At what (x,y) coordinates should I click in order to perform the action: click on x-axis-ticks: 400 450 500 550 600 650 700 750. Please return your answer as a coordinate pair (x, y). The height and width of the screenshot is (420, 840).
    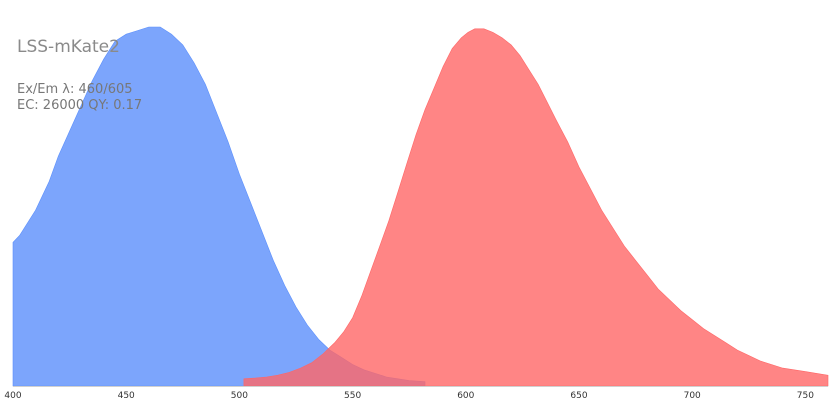
    Looking at the image, I should click on (409, 396).